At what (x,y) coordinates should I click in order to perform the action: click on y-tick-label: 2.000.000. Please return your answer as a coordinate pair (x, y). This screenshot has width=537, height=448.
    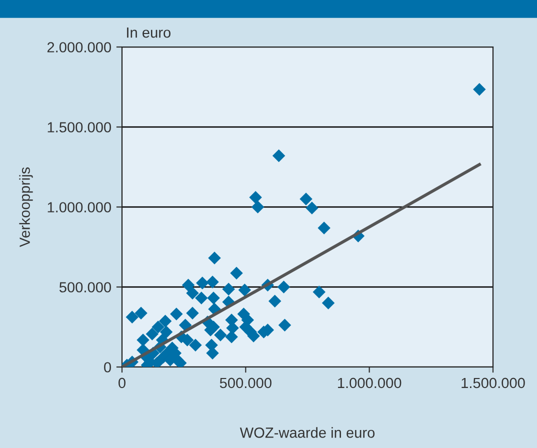
    Looking at the image, I should click on (79, 47).